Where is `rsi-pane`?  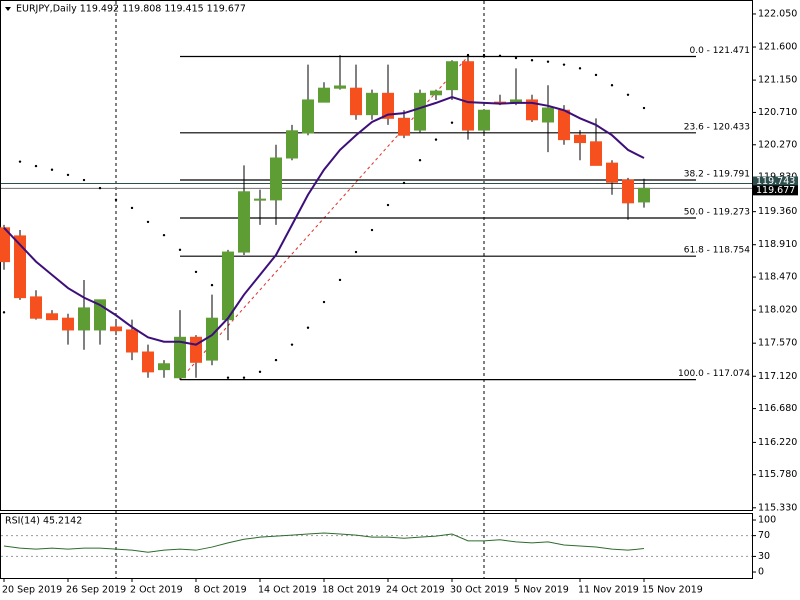
rsi-pane is located at coordinates (376, 546).